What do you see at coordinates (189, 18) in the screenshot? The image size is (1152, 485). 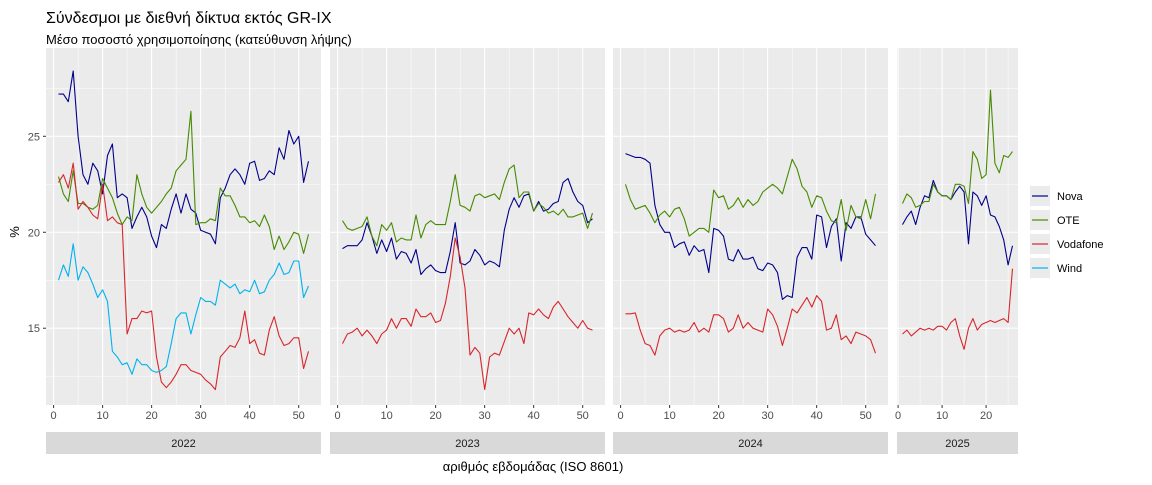 I see `chart-title: Σύνδεσμοι με διεθνή δίκτυα εκτός GR-IX` at bounding box center [189, 18].